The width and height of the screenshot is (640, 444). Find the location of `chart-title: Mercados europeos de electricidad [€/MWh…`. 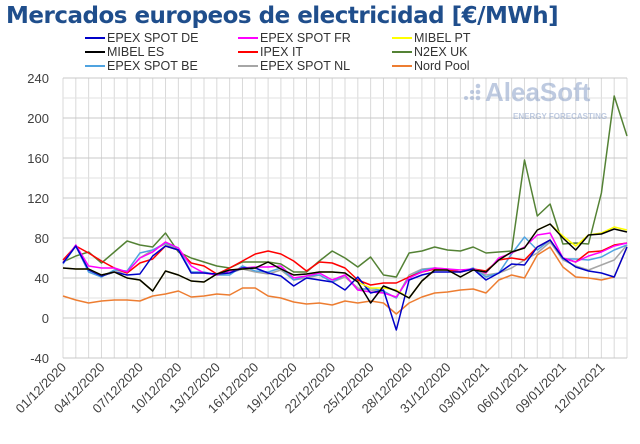

chart-title: Mercados europeos de electricidad [€/MWh… is located at coordinates (282, 16).